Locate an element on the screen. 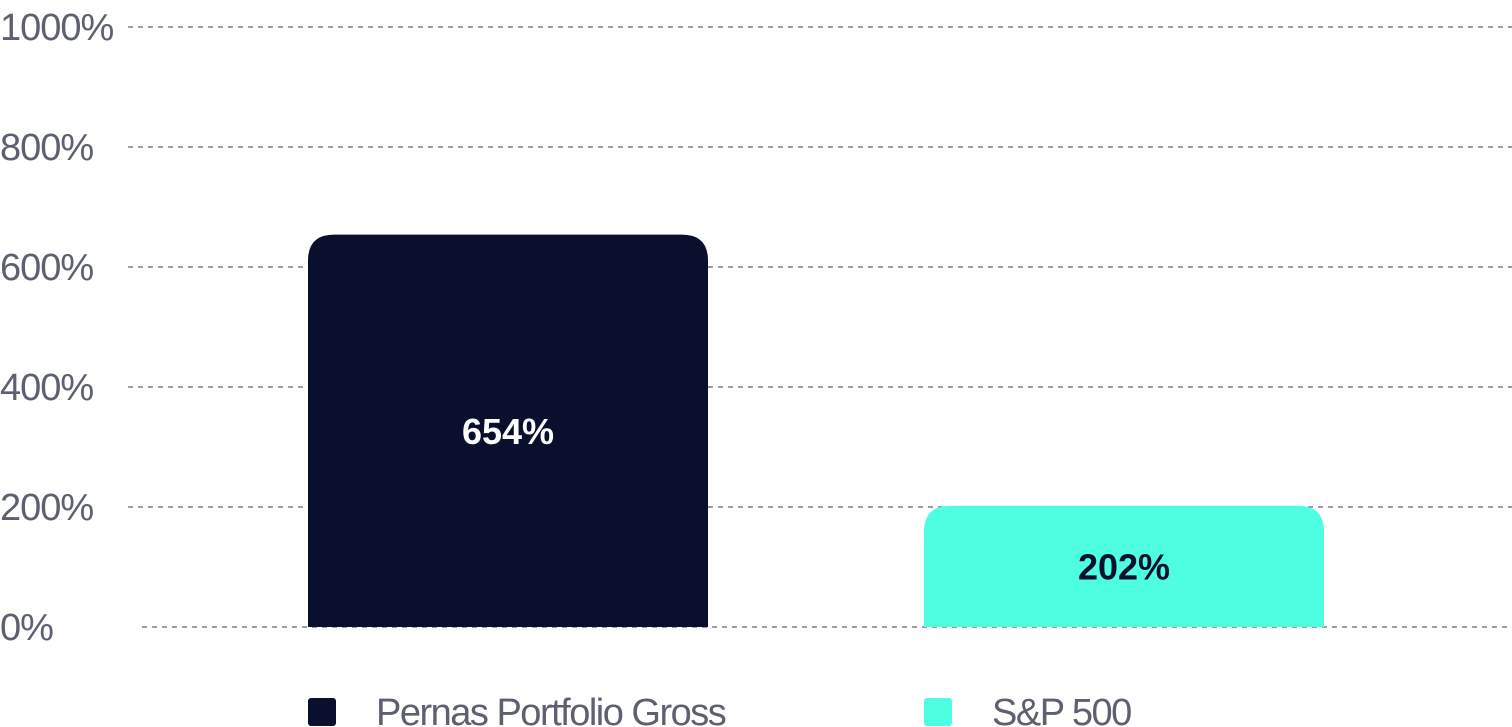  y-tick-label-5: 1000% is located at coordinates (57, 28).